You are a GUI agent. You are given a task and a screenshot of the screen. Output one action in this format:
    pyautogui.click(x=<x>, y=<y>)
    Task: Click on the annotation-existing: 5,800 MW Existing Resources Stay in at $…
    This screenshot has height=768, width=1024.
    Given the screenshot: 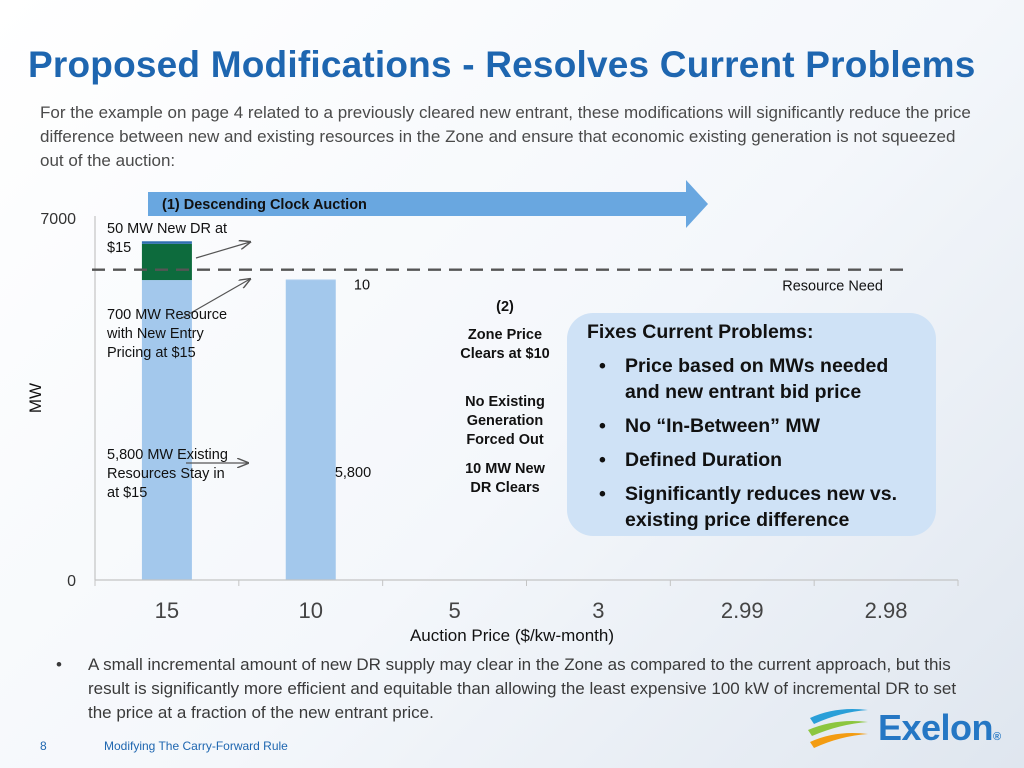 What is the action you would take?
    pyautogui.click(x=167, y=474)
    